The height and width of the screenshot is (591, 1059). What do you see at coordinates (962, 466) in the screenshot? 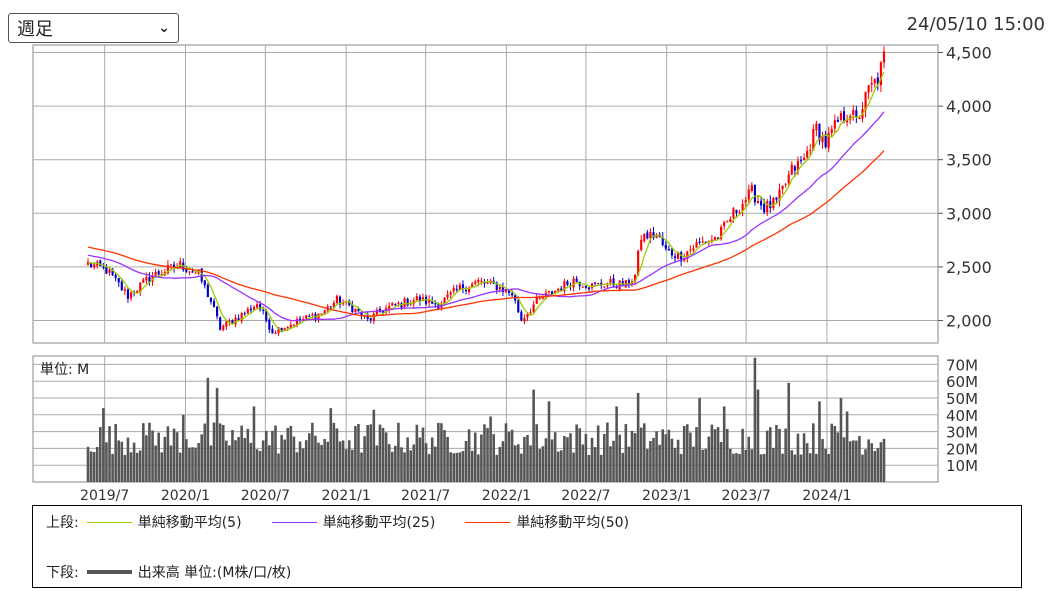
I see `volume-tick-label: 10M` at bounding box center [962, 466].